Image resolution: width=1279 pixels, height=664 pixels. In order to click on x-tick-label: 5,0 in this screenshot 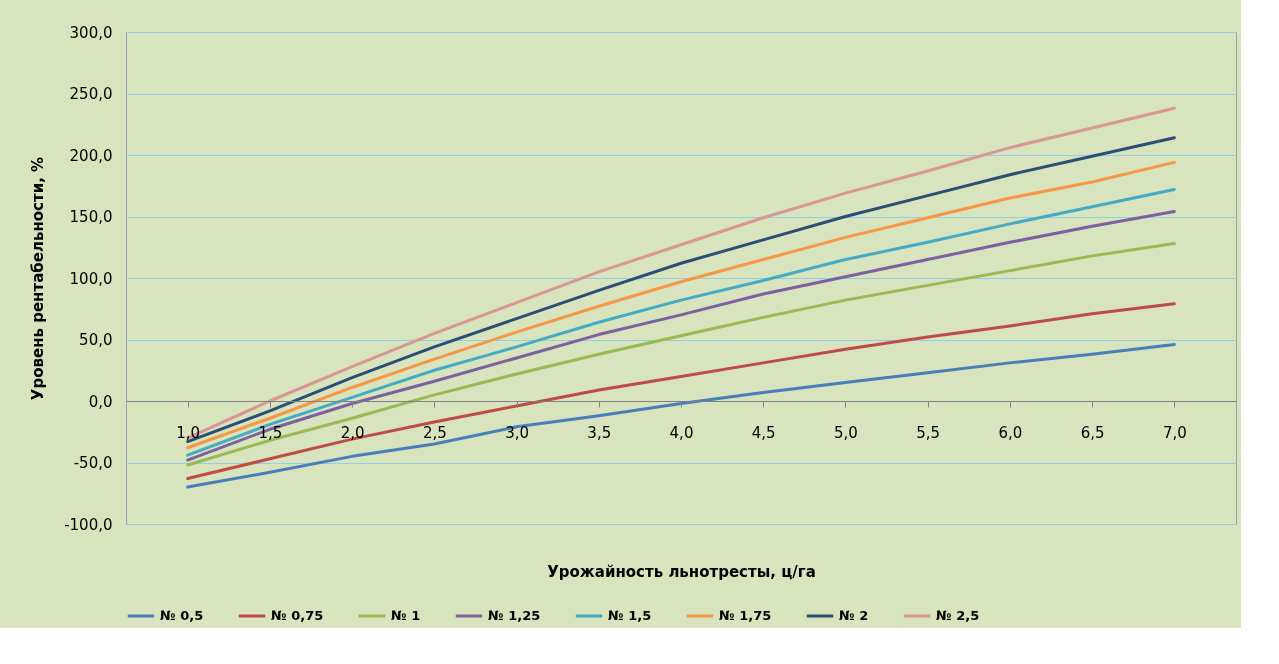, I will do `click(846, 432)`.